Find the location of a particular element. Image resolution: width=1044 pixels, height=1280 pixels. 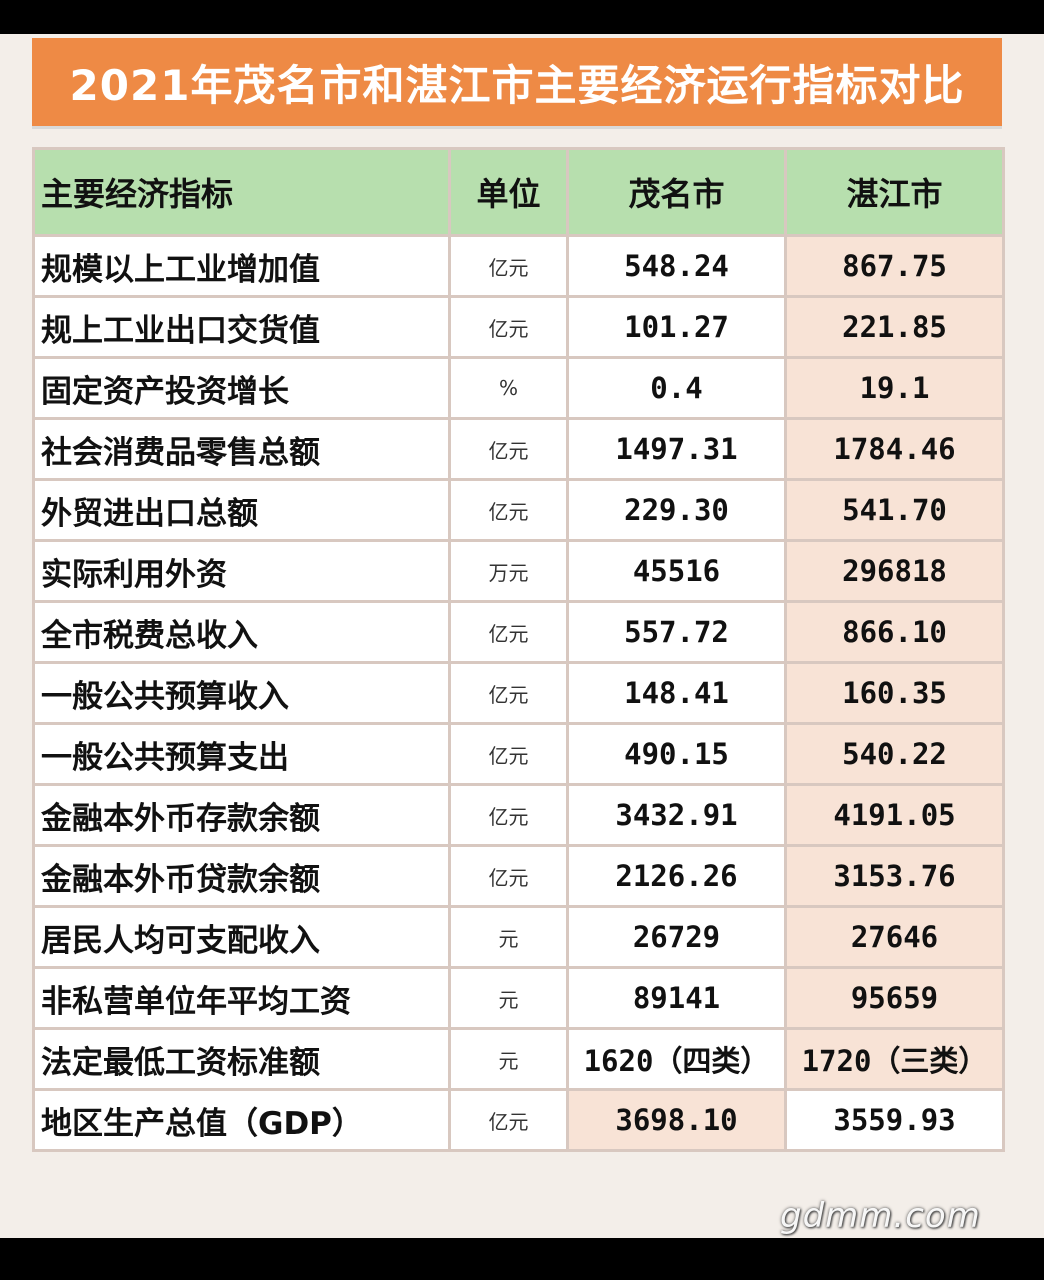

indicator-cell: 固定资产投资增长 is located at coordinates (241, 388).